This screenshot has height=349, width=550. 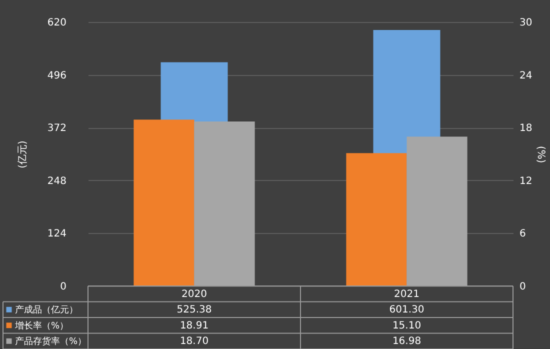 What do you see at coordinates (194, 294) in the screenshot?
I see `x-tick-label: 2020` at bounding box center [194, 294].